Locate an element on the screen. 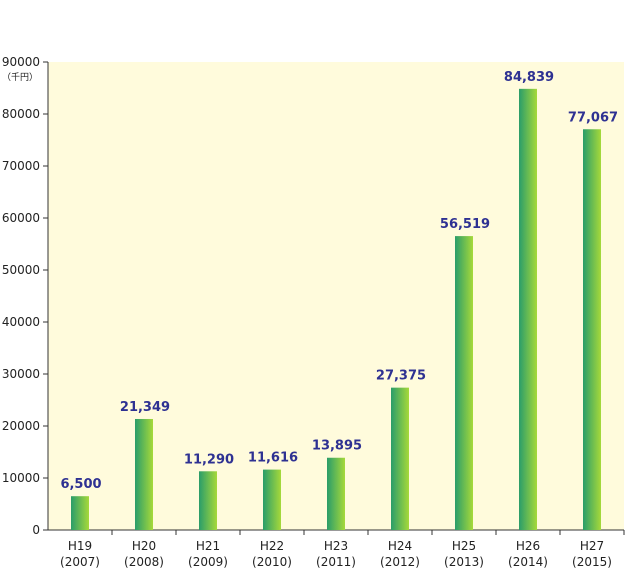 The image size is (632, 575). x-category-year-label: (2007) is located at coordinates (80, 562).